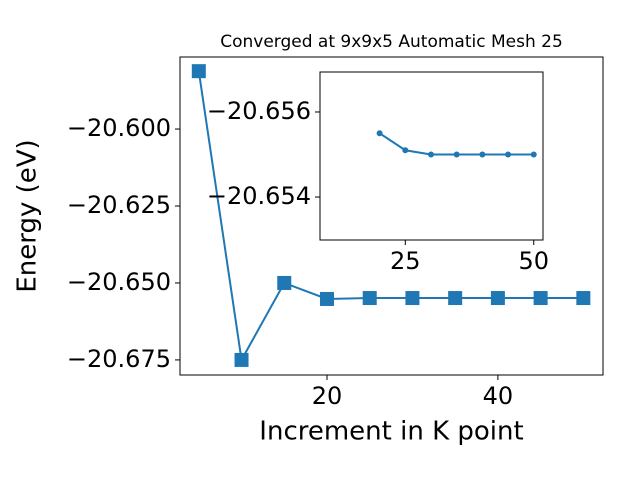 The width and height of the screenshot is (640, 480). I want to click on x-tick-label: 40, so click(498, 396).